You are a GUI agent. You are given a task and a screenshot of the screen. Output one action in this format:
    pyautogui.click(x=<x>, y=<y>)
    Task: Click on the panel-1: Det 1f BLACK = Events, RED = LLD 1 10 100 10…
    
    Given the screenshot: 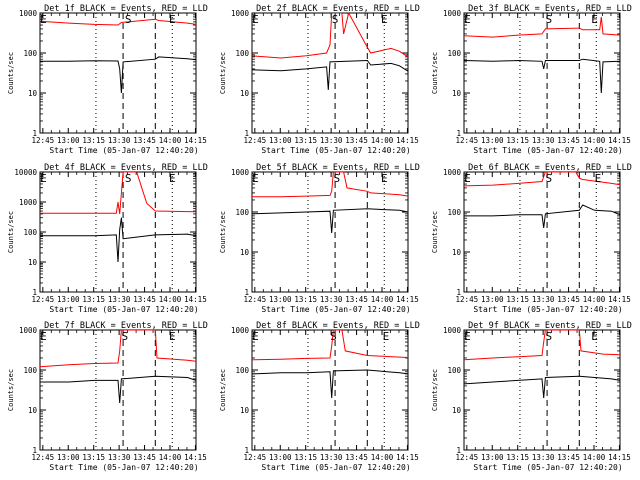 What is the action you would take?
    pyautogui.click(x=107, y=79)
    